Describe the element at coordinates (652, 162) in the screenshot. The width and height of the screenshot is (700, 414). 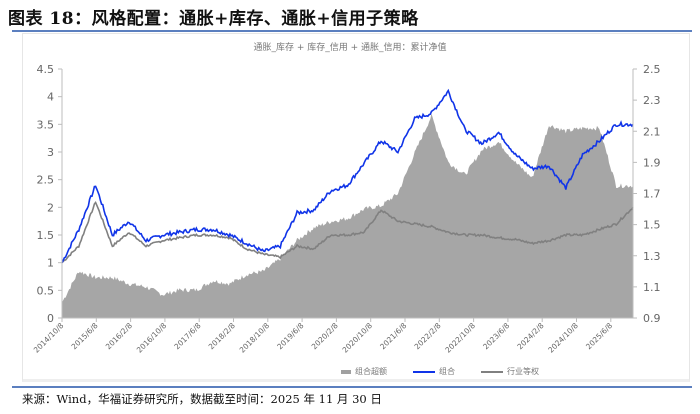
I see `svg-text: 1.9` at that location.